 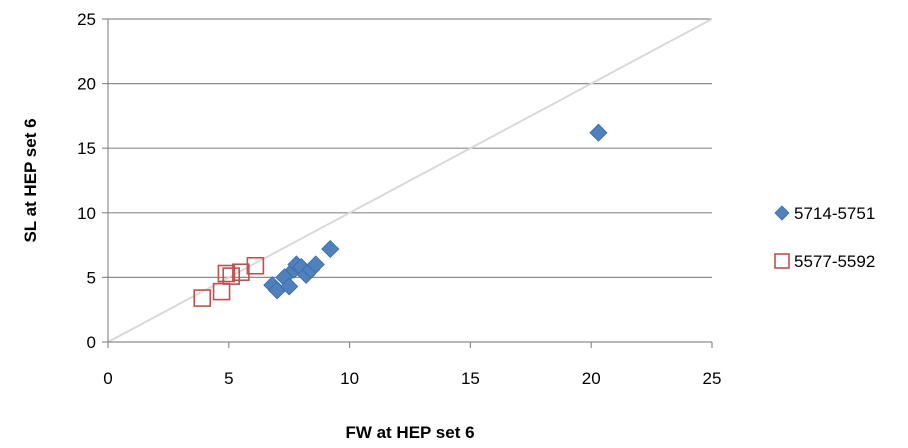 What do you see at coordinates (591, 378) in the screenshot?
I see `x-tick-label-20: 20` at bounding box center [591, 378].